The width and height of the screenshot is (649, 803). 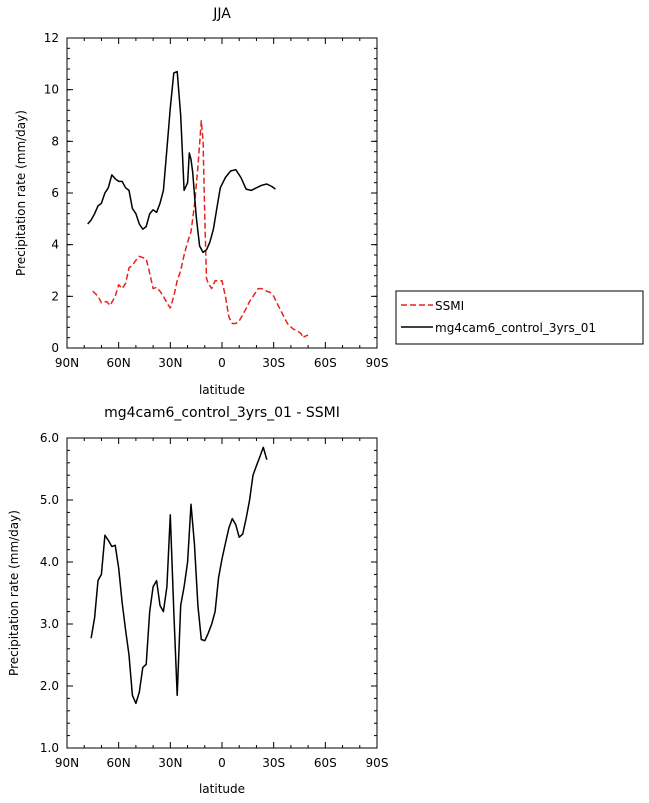 I want to click on legend-label-ssmi: SSMI, so click(x=449, y=306).